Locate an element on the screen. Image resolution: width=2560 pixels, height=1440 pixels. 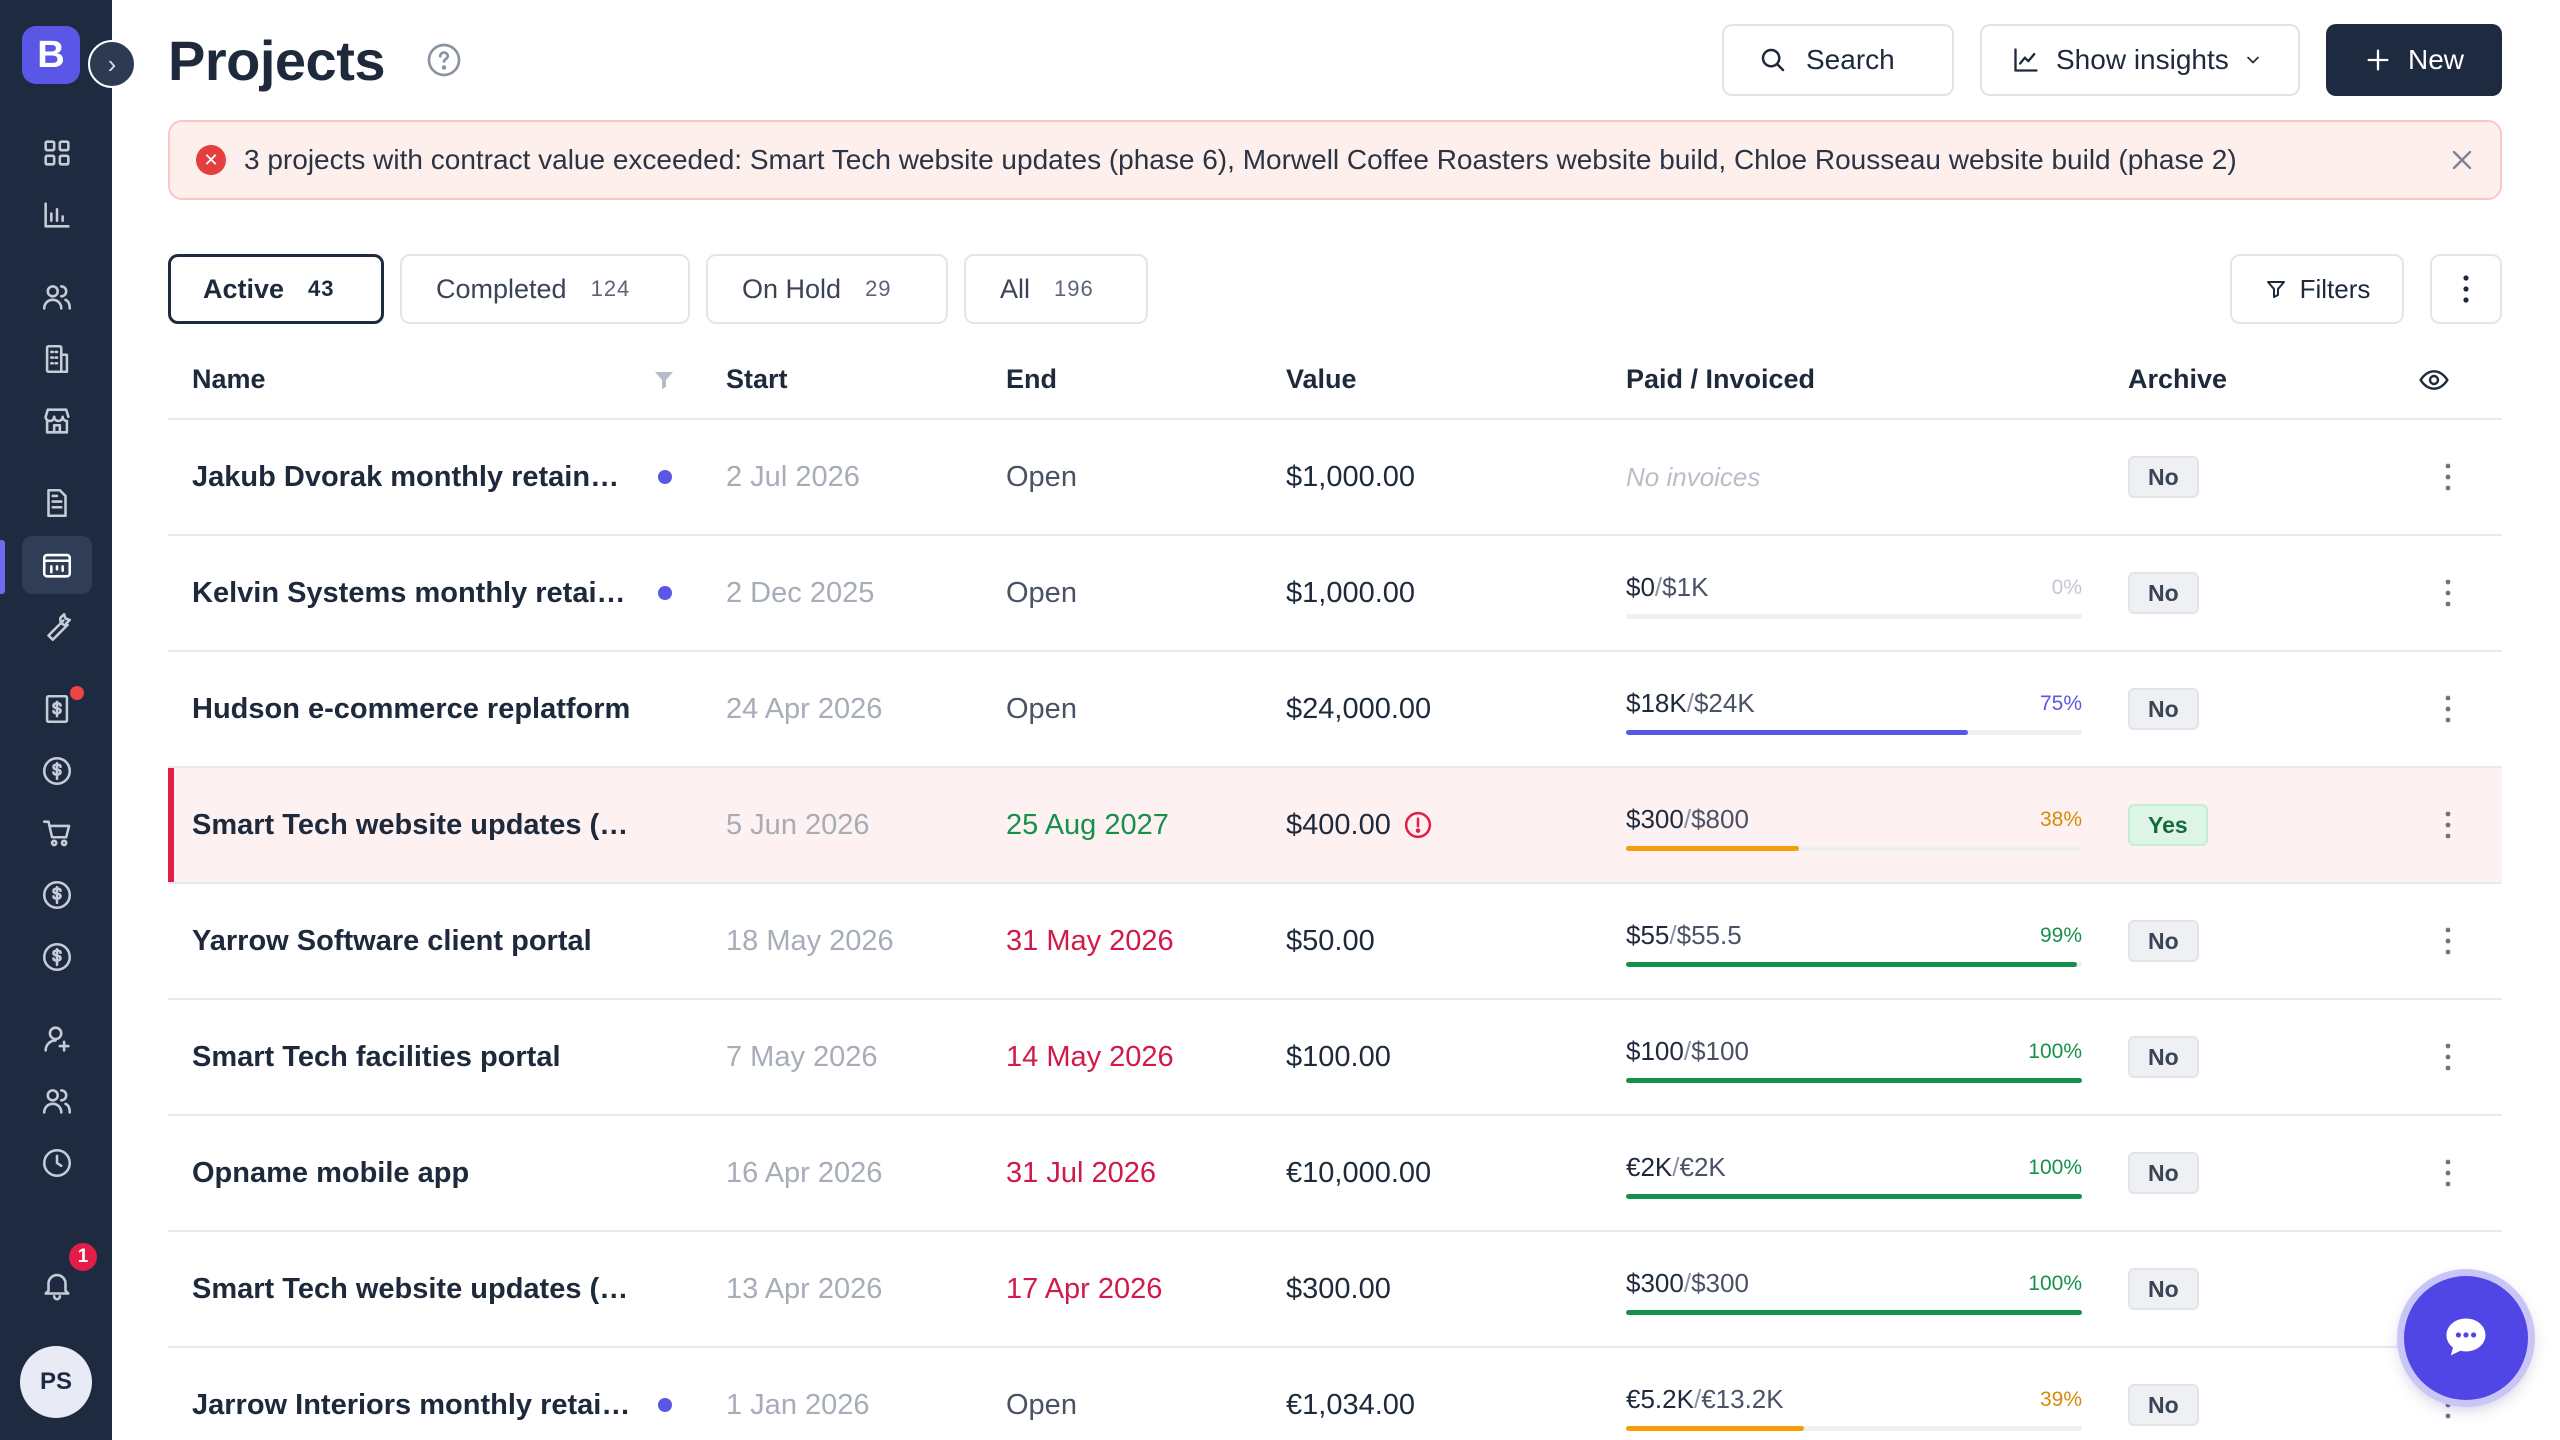
column-name: Name is located at coordinates (229, 379).